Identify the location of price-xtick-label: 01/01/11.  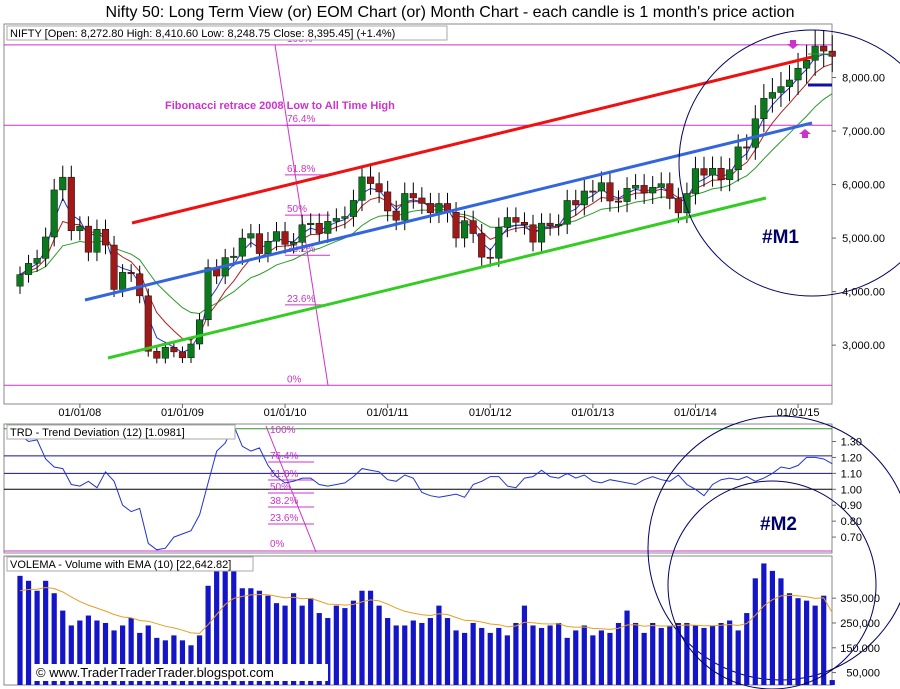
(388, 413).